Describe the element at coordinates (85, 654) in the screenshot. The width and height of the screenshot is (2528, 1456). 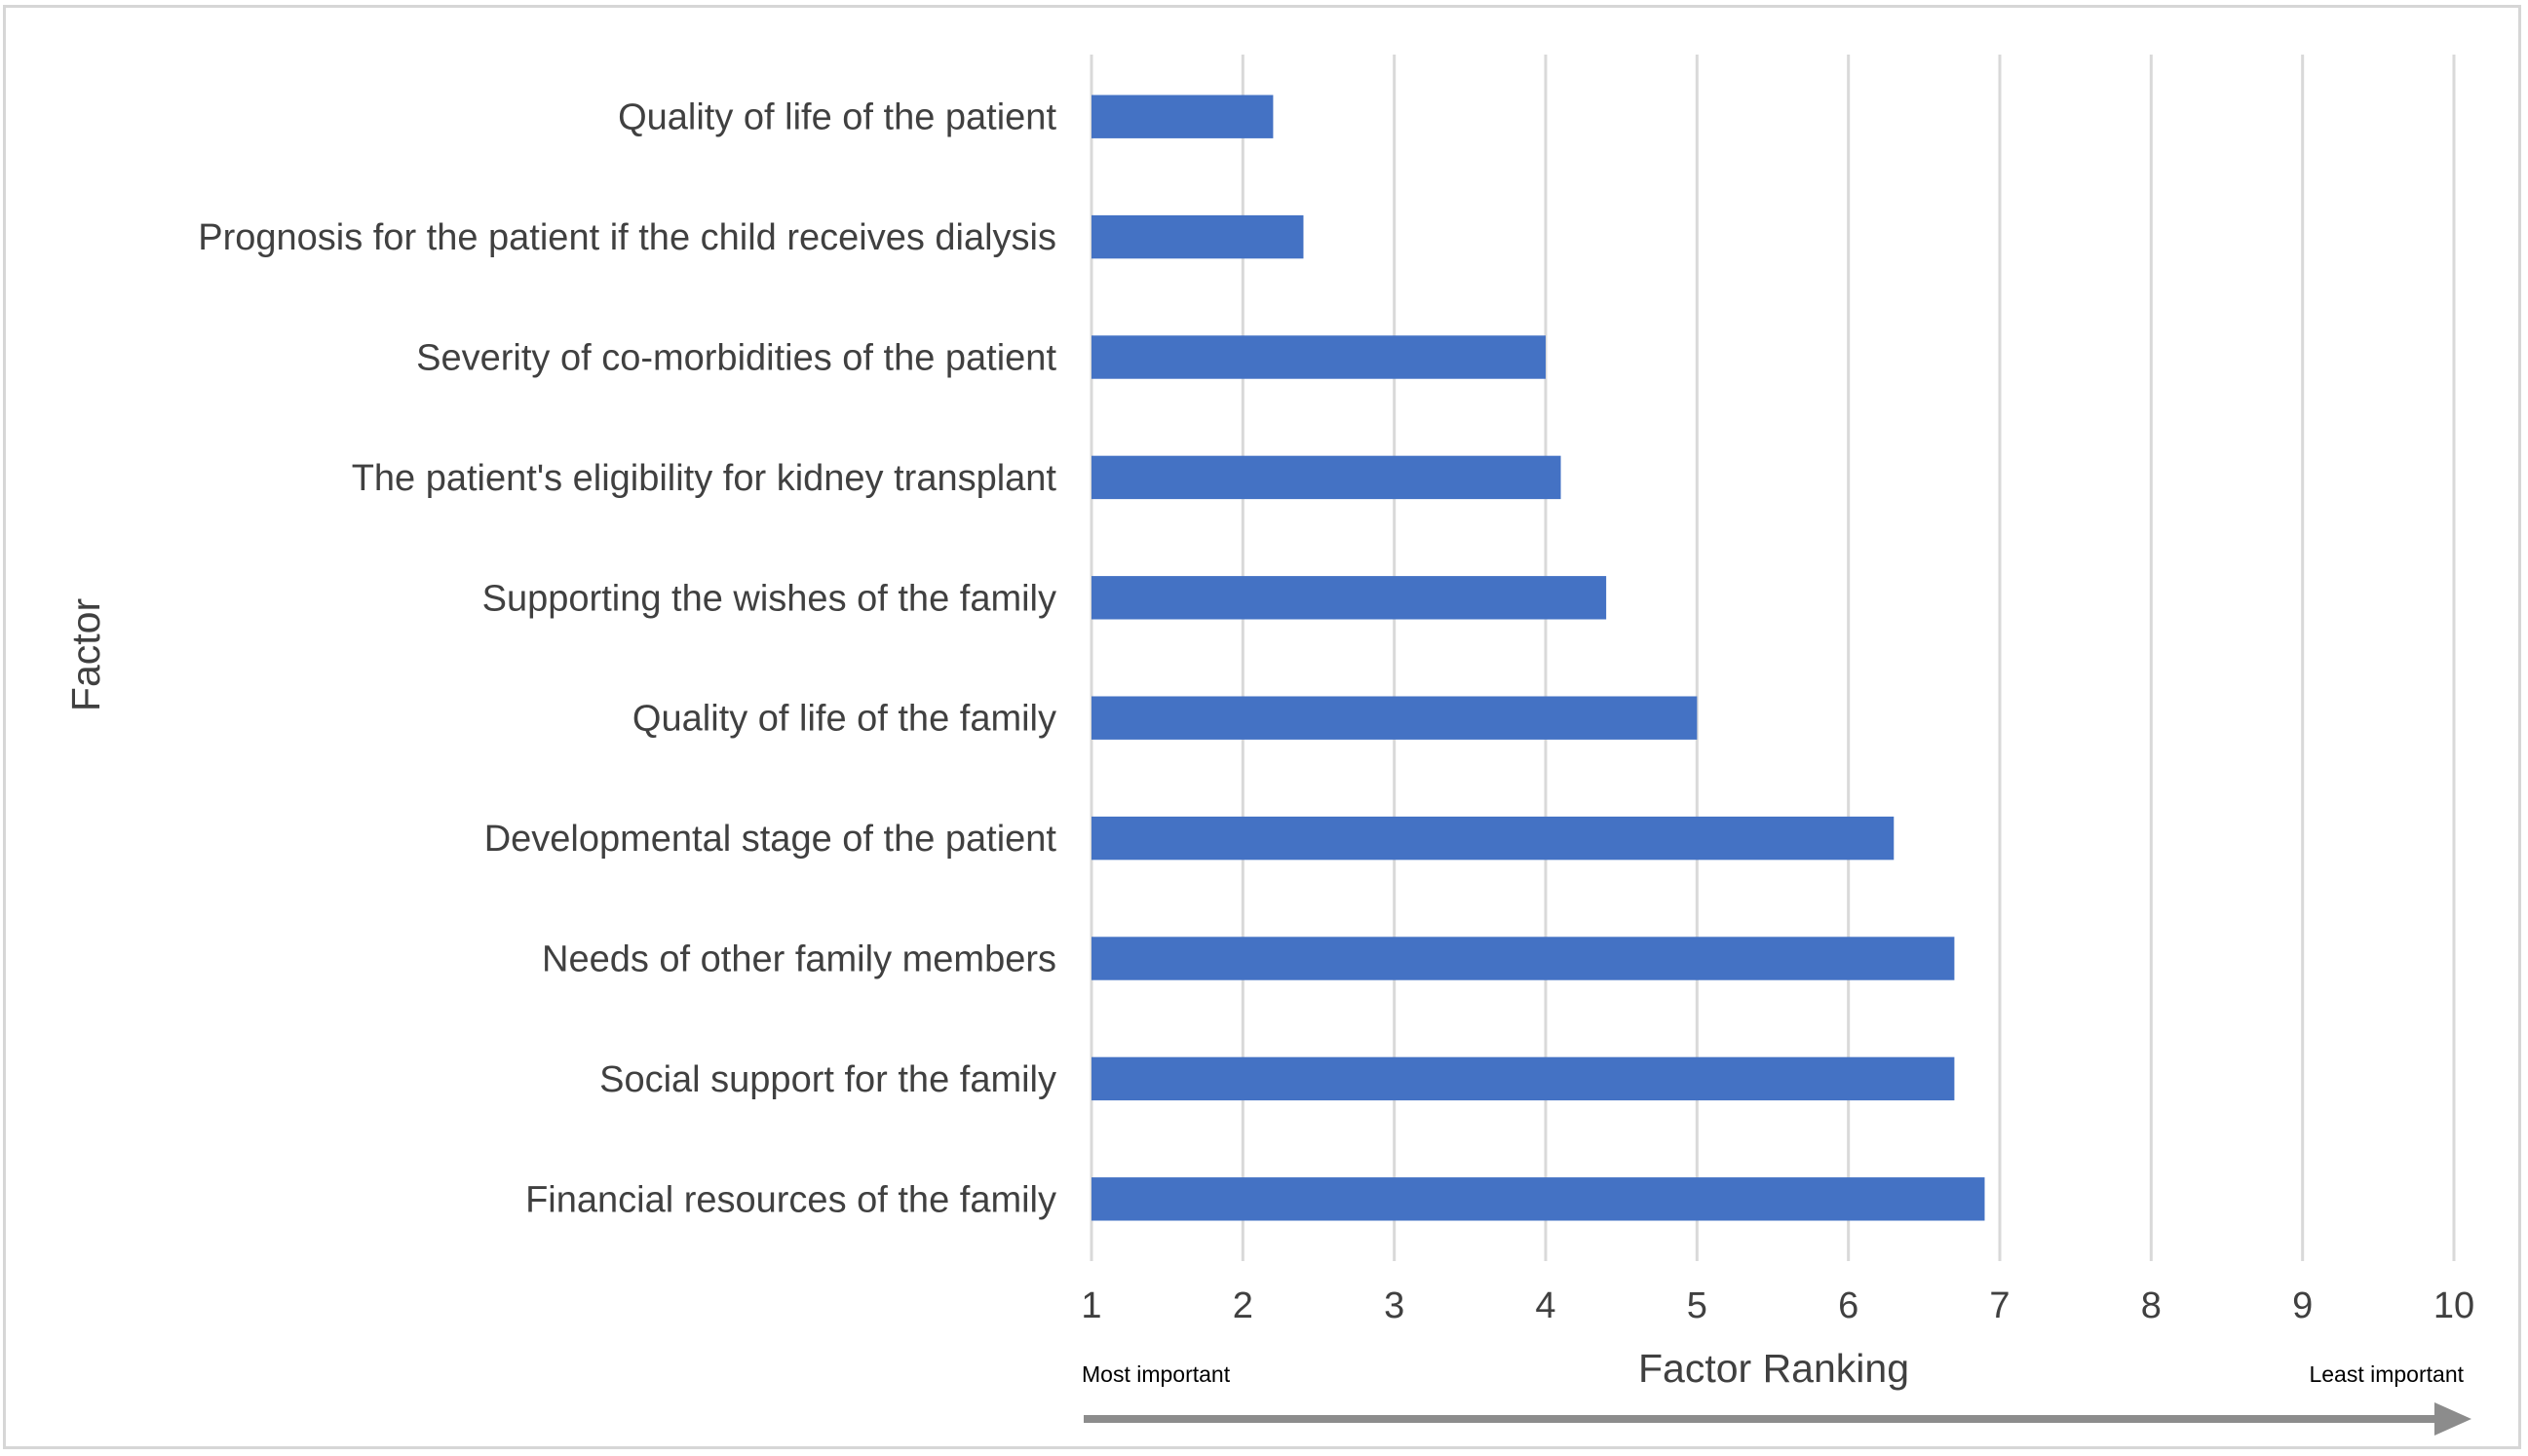
I see `y-axis-title: Factor` at that location.